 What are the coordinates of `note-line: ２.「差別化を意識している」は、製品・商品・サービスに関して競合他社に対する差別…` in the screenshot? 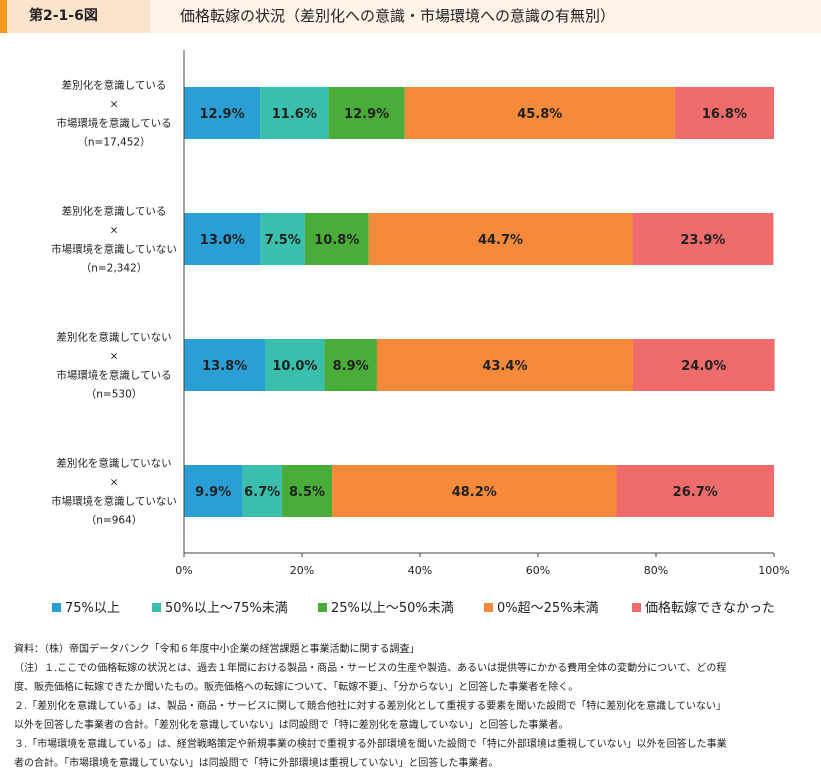 It's located at (370, 706).